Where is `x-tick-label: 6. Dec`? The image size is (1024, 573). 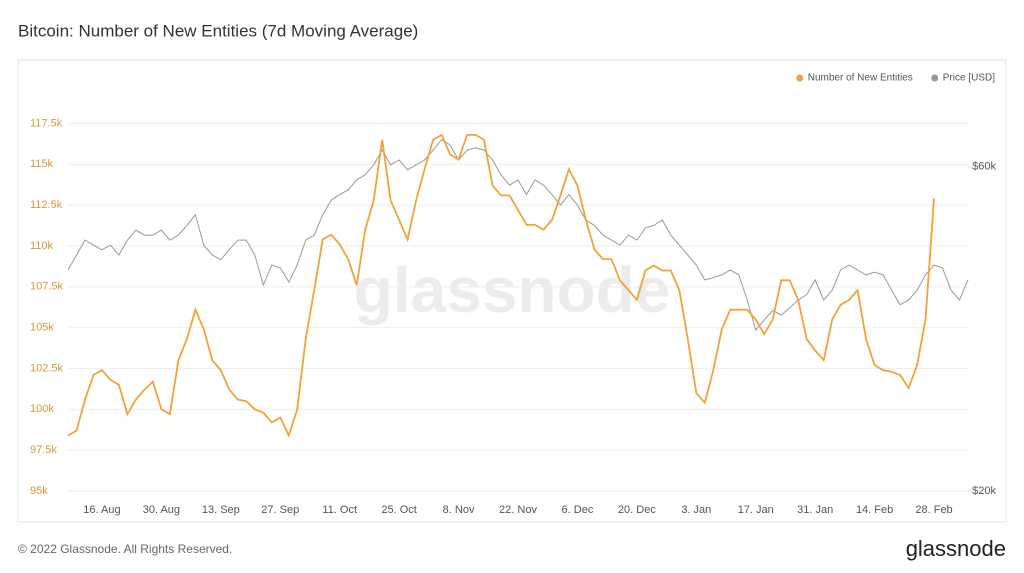 x-tick-label: 6. Dec is located at coordinates (578, 510).